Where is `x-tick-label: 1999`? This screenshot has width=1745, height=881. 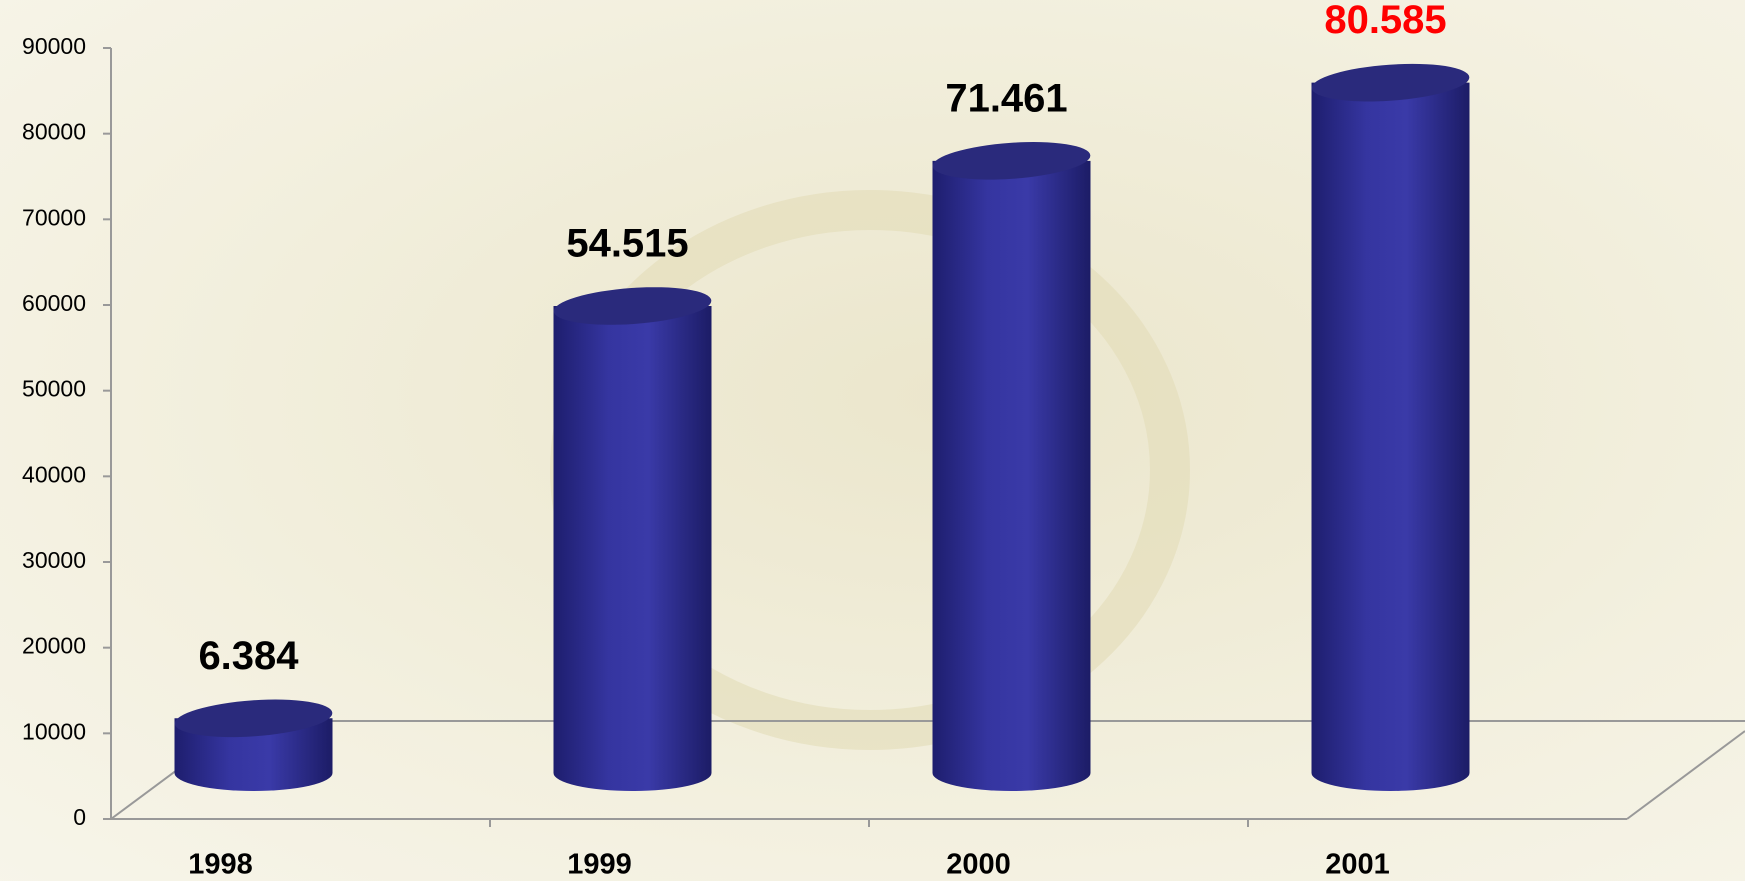
x-tick-label: 1999 is located at coordinates (599, 865).